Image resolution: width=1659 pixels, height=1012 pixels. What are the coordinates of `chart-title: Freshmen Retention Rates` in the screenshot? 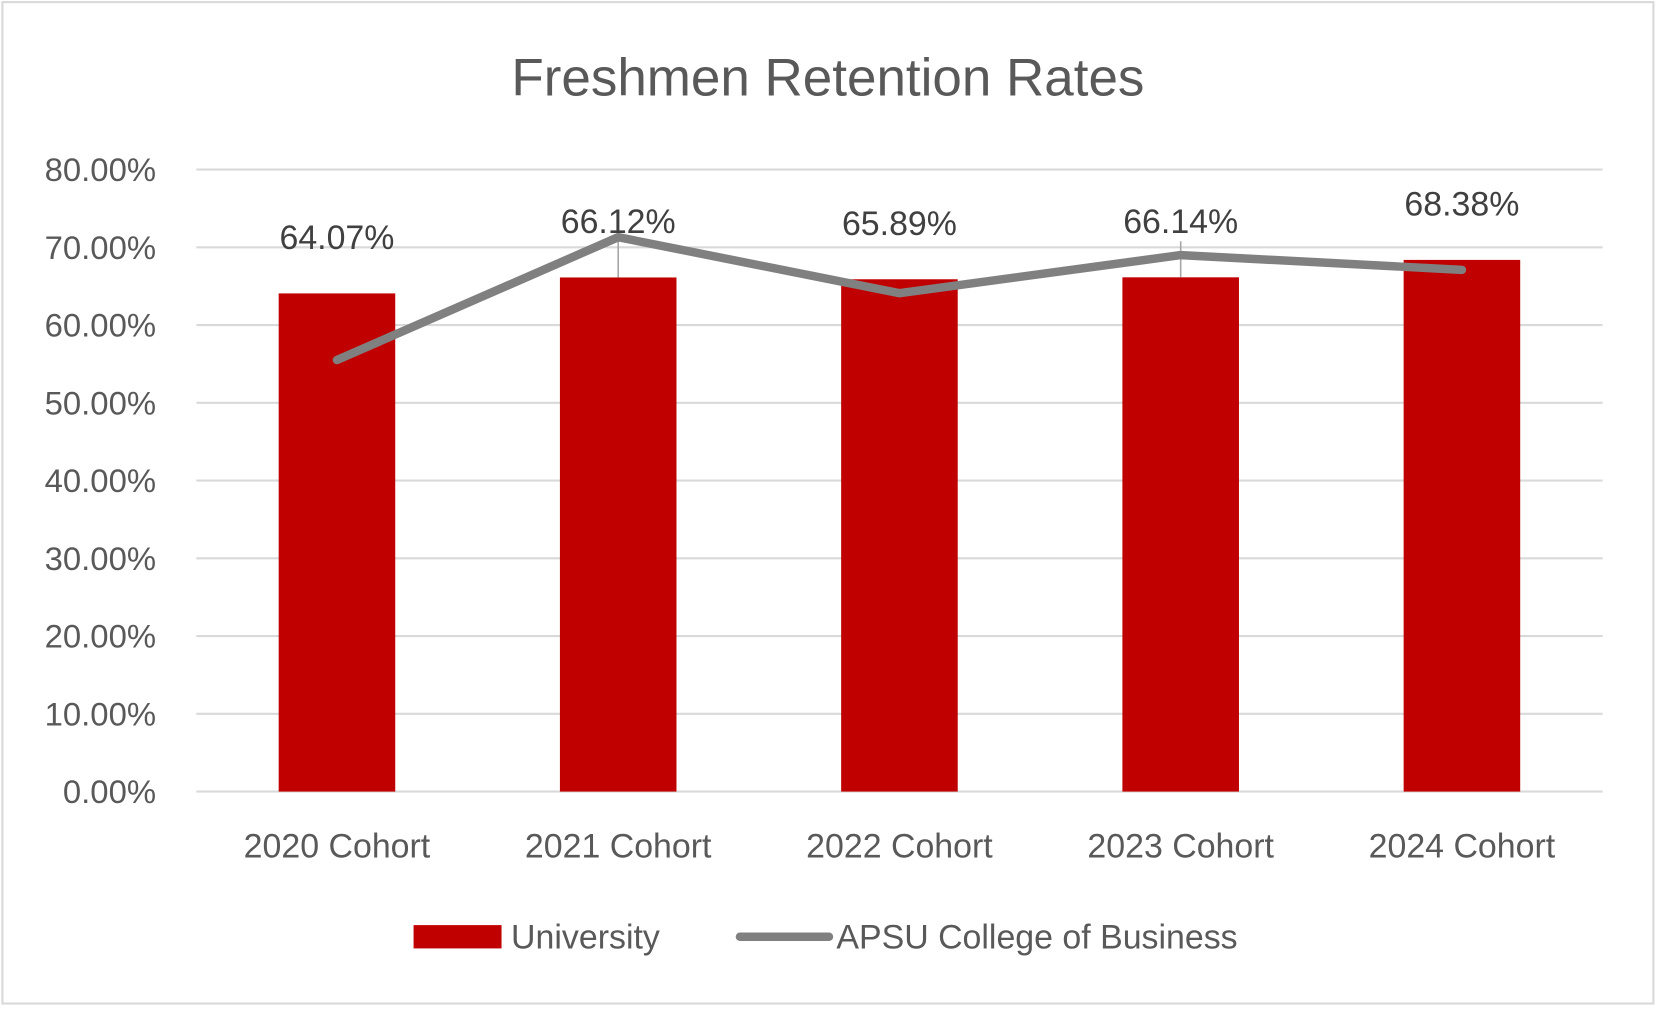 It's located at (827, 77).